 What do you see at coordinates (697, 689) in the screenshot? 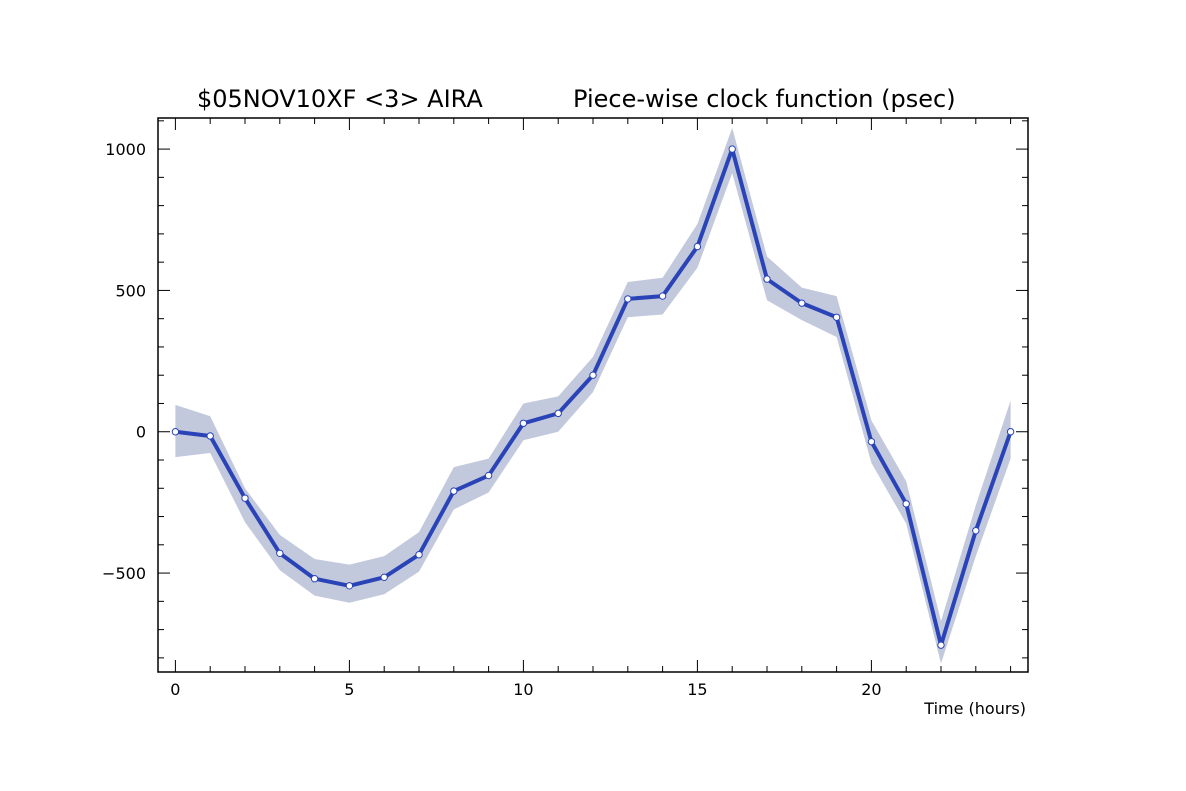
I see `x-tick-label: 15` at bounding box center [697, 689].